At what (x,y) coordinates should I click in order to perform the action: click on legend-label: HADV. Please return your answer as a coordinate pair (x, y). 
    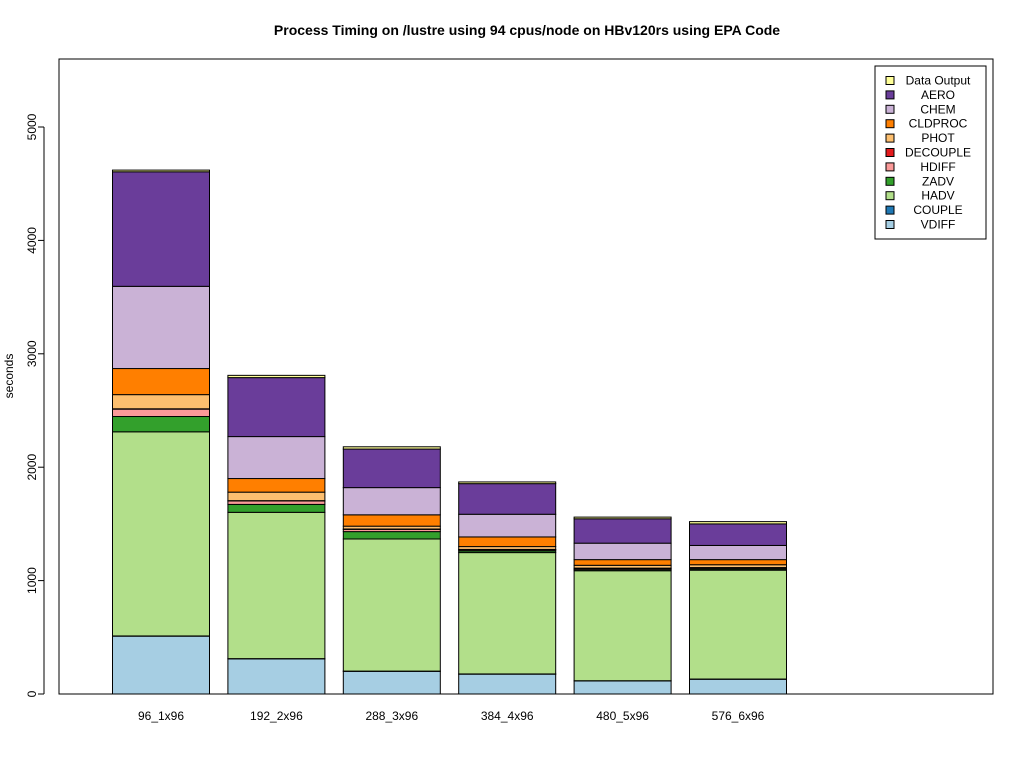
    Looking at the image, I should click on (937, 196).